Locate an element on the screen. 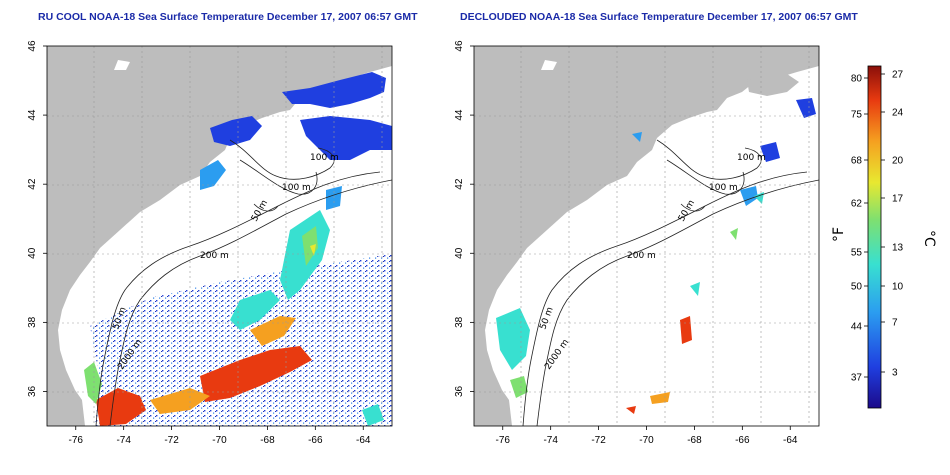  fahrenheit-tick-label: 62 is located at coordinates (857, 204).